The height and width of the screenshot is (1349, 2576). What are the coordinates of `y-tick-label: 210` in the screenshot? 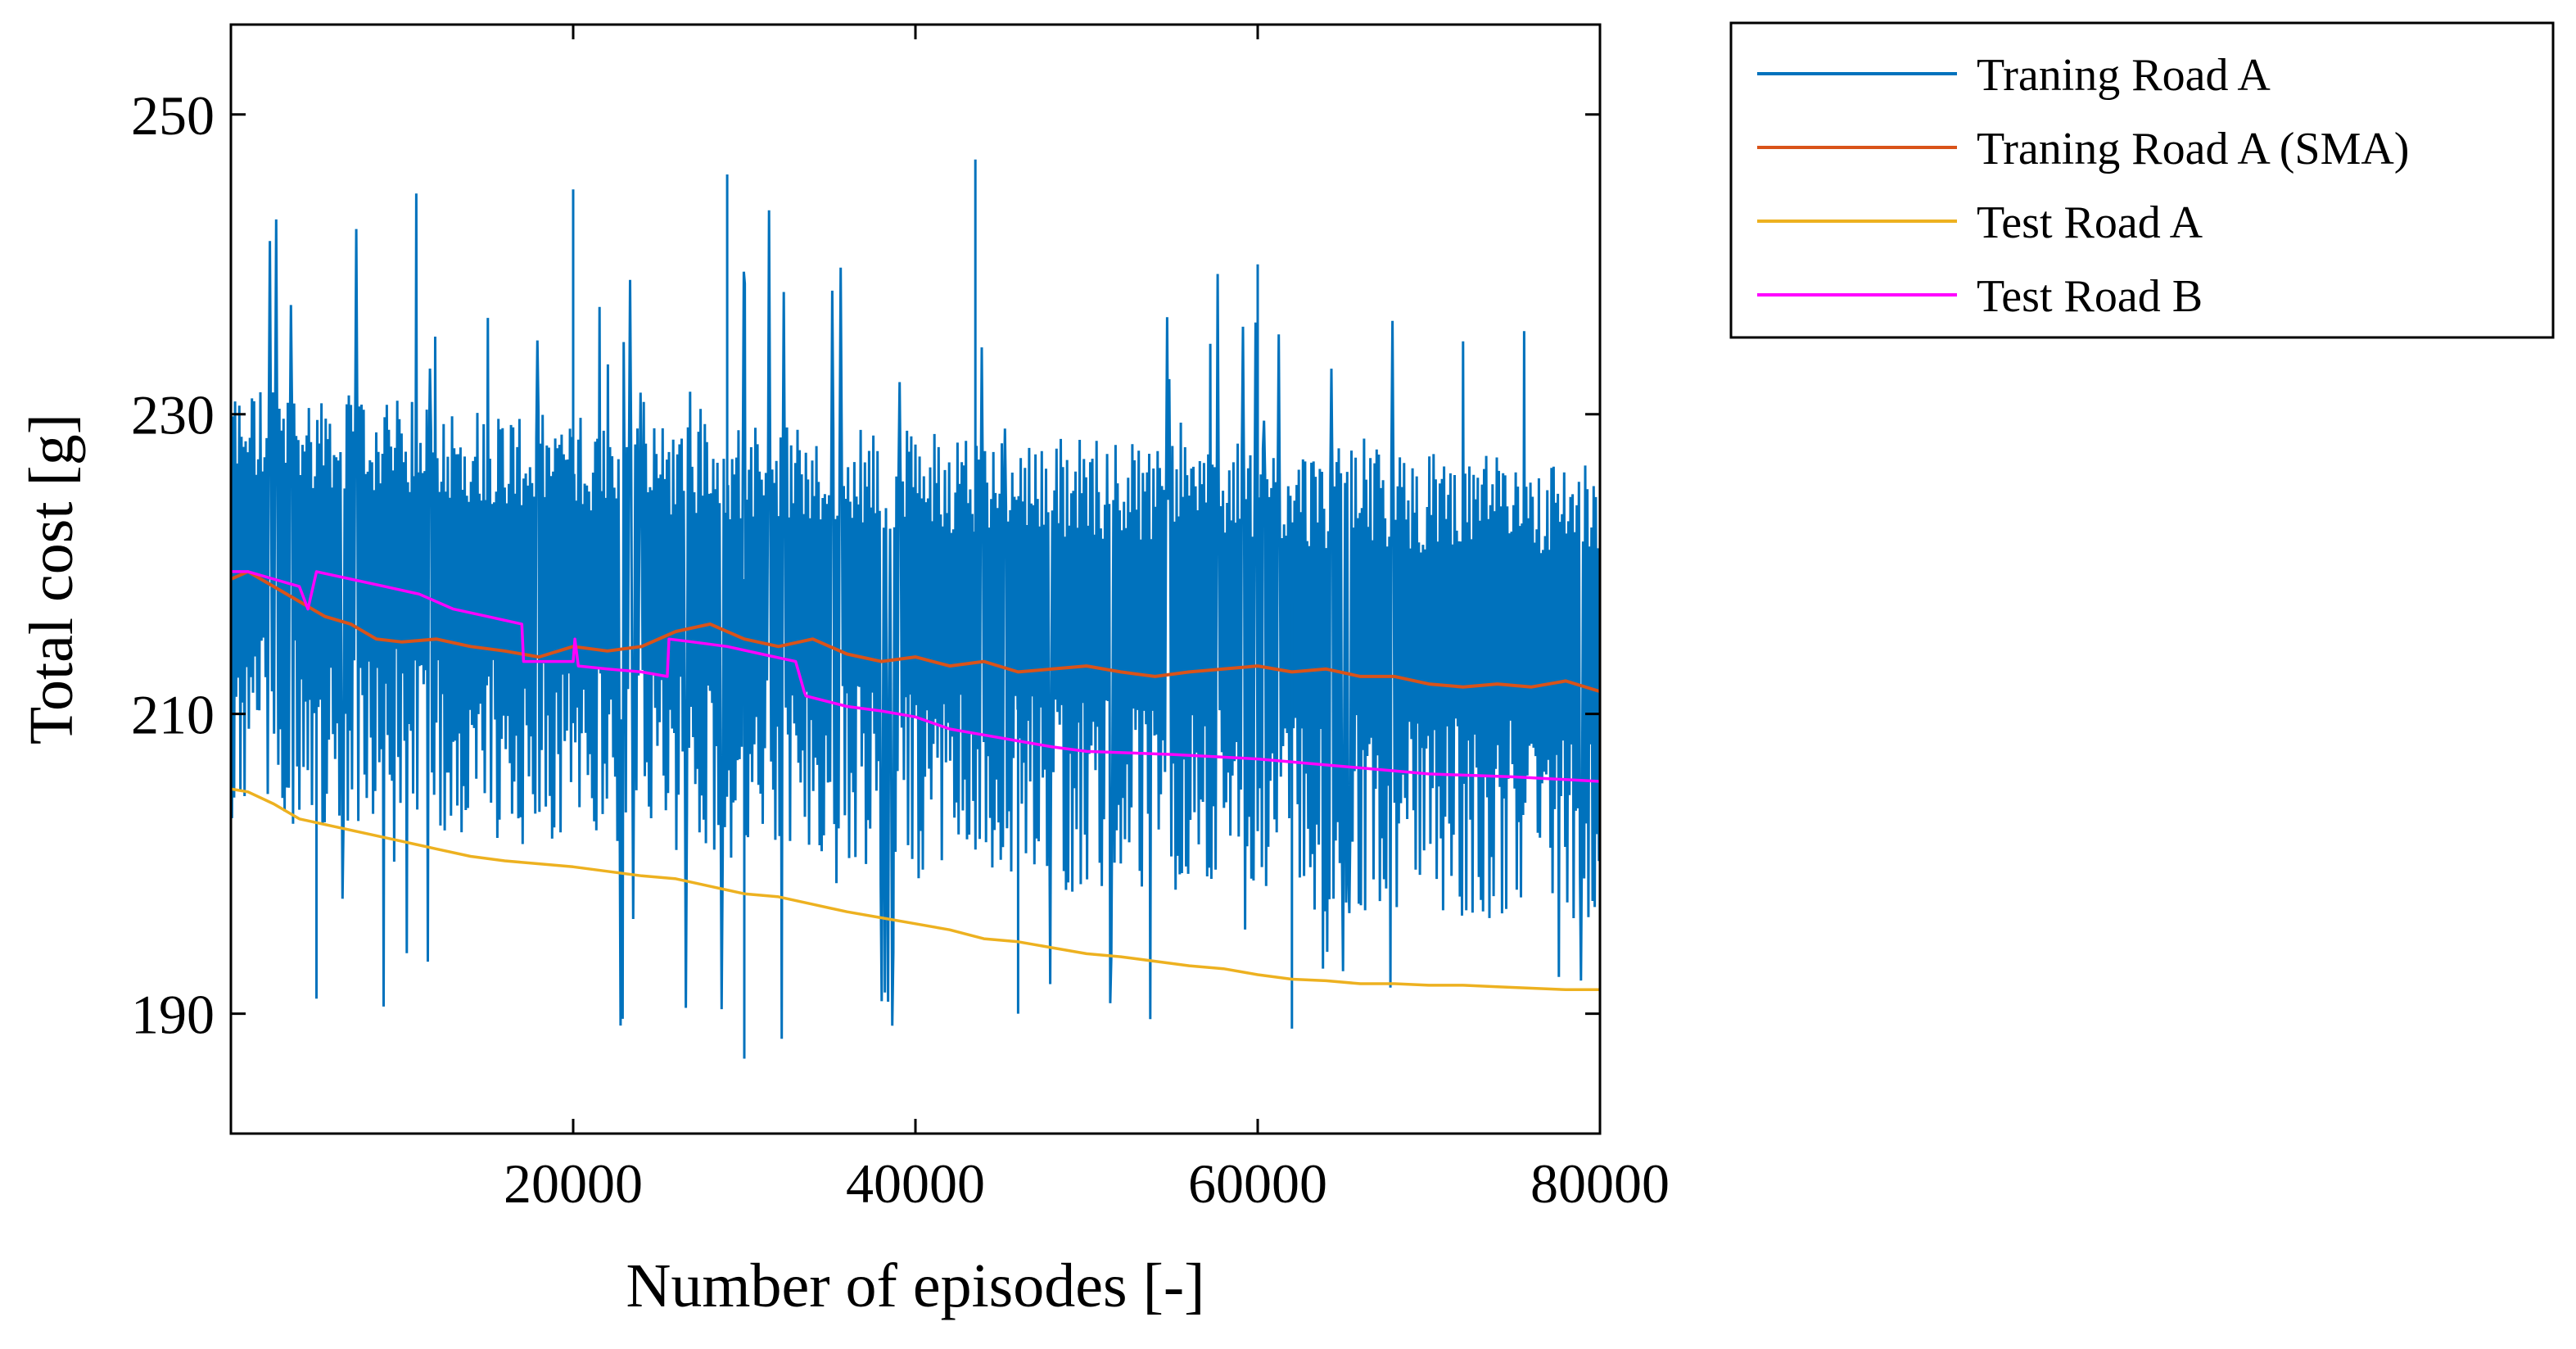 It's located at (173, 715).